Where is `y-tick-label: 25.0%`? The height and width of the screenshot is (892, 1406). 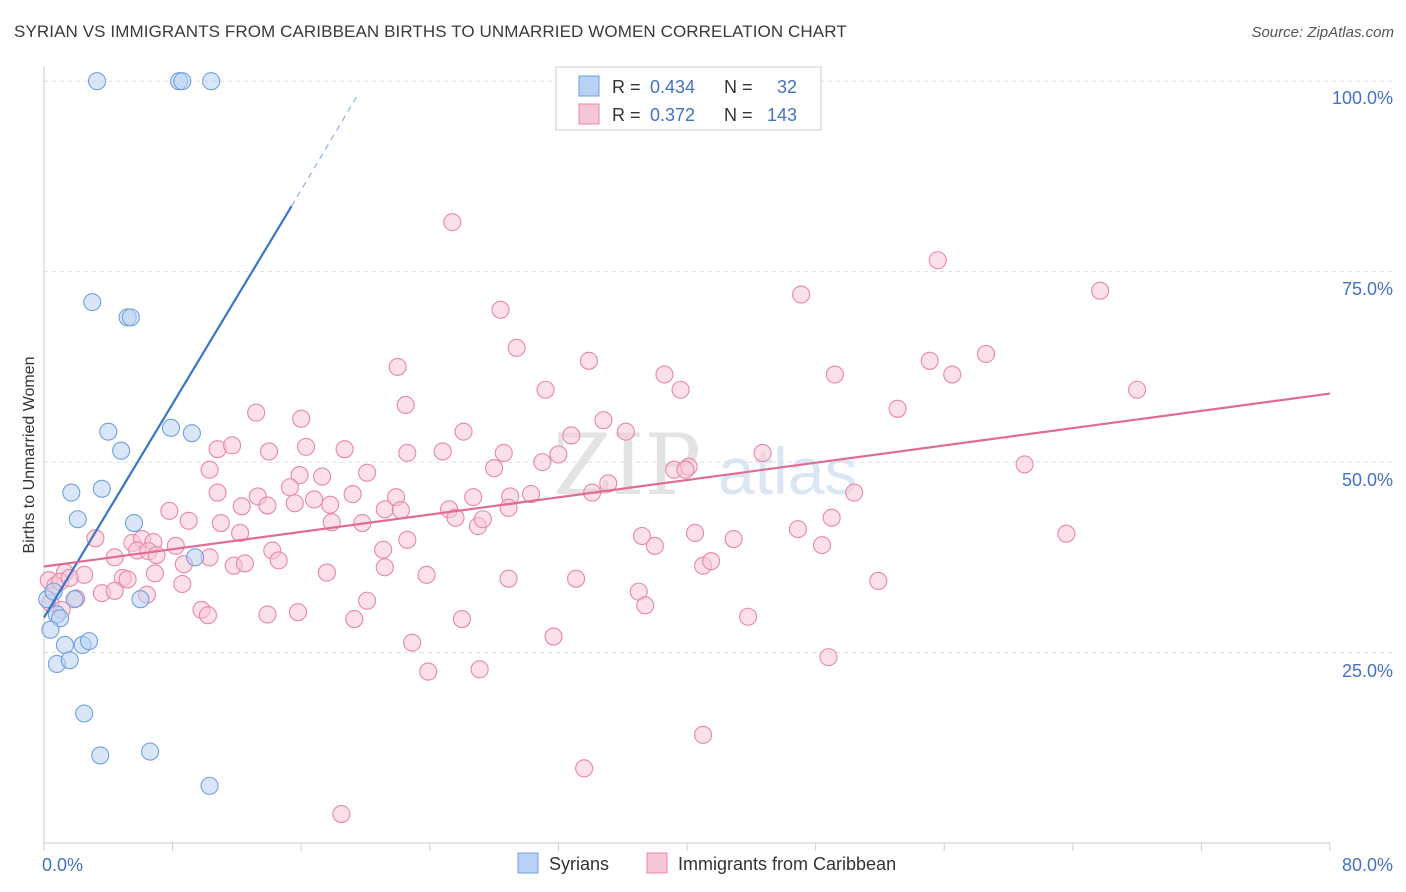
y-tick-label: 25.0% is located at coordinates (1367, 671).